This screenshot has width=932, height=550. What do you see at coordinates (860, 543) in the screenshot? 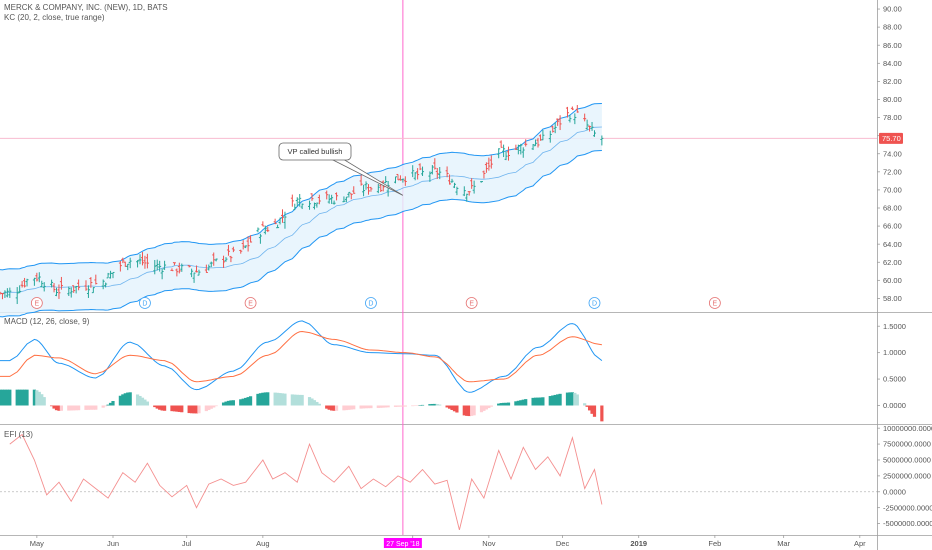
I see `time-axis-tick-label: Apr` at bounding box center [860, 543].